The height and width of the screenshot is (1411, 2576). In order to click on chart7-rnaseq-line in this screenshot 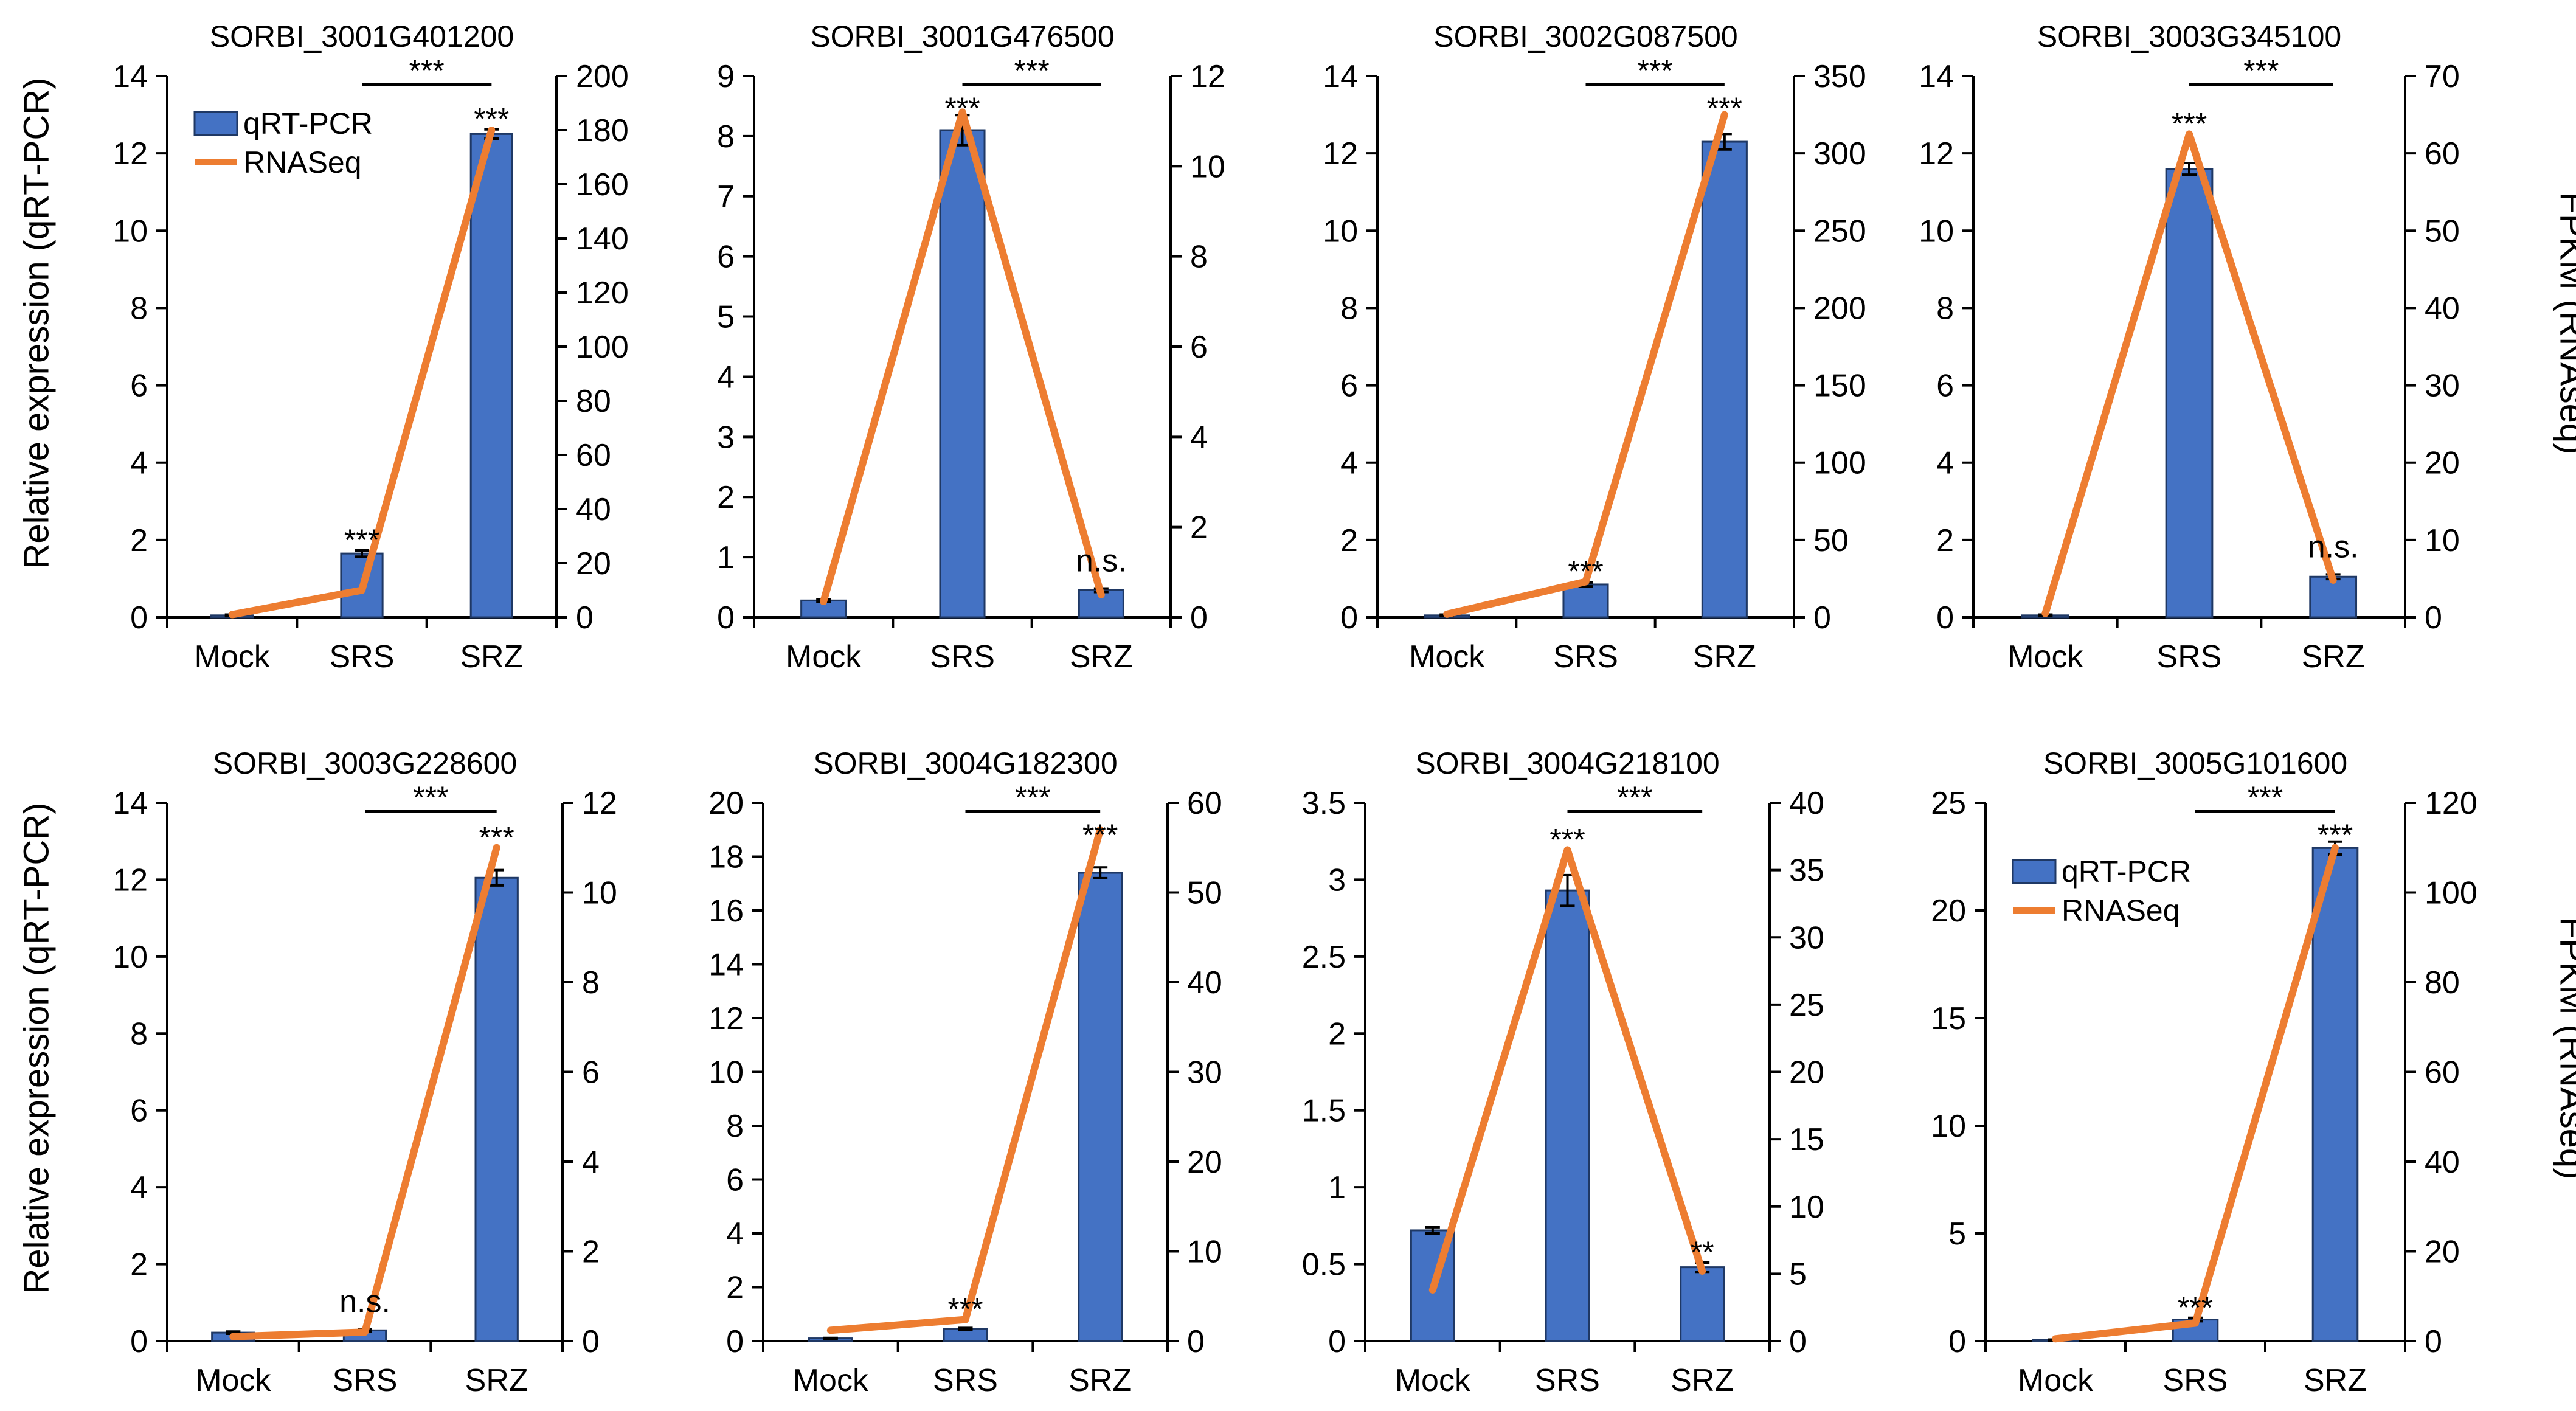, I will do `click(1567, 1070)`.